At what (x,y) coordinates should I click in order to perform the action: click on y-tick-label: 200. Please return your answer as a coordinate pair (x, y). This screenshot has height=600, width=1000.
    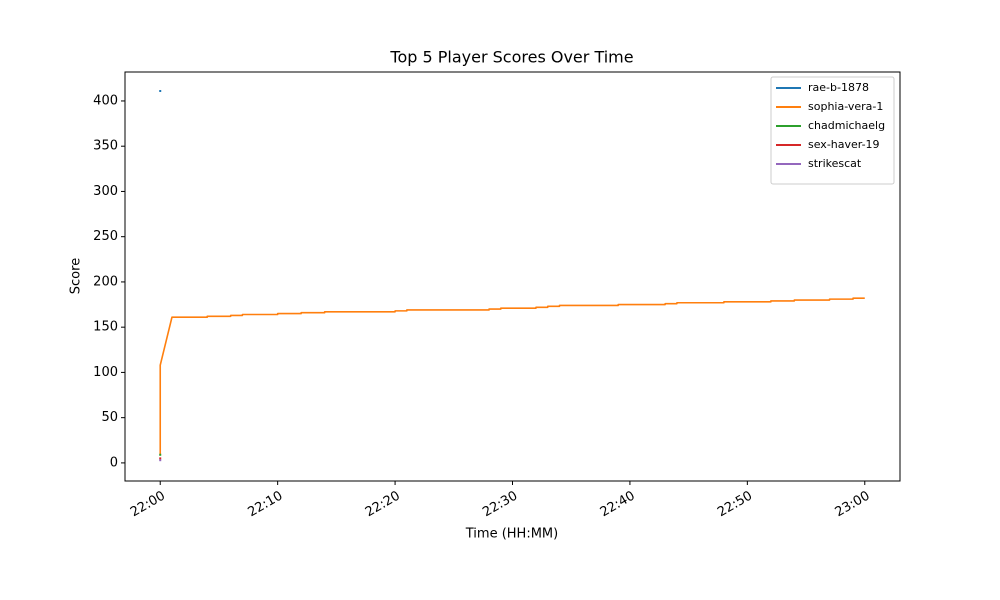
    Looking at the image, I should click on (105, 281).